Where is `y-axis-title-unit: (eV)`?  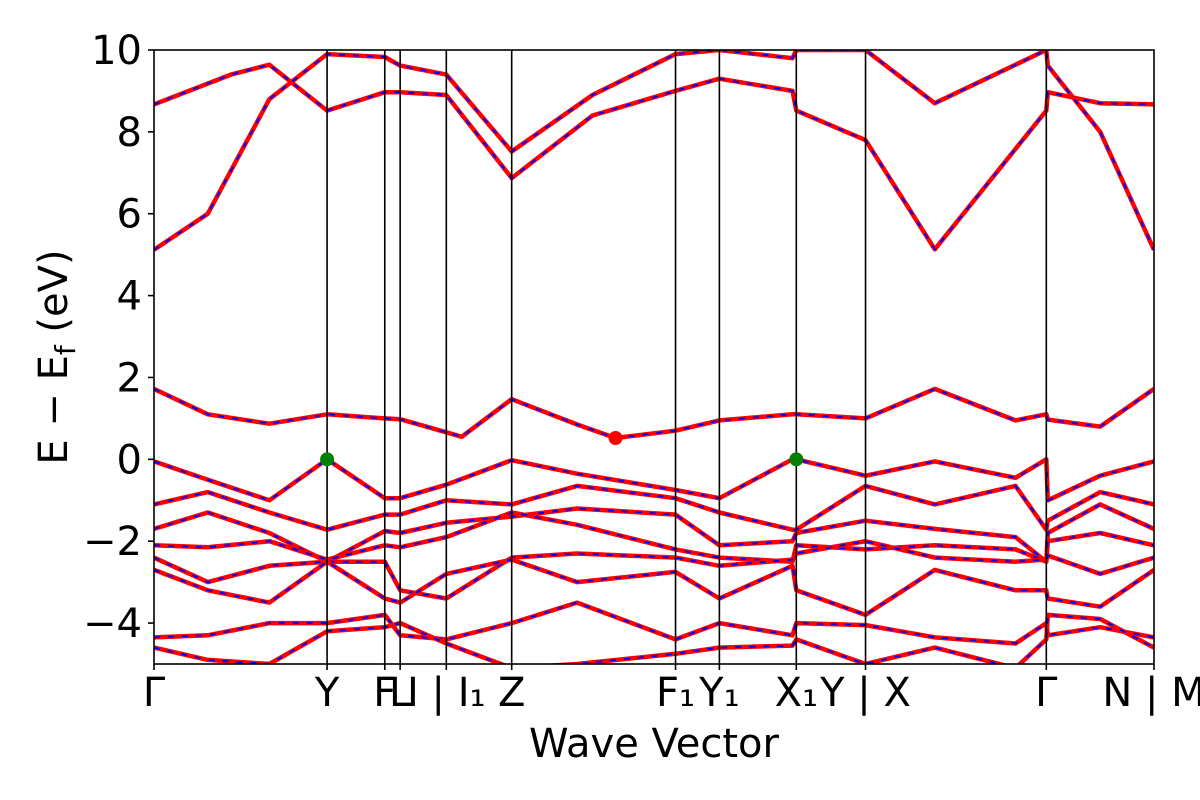
y-axis-title-unit: (eV) is located at coordinates (54, 297).